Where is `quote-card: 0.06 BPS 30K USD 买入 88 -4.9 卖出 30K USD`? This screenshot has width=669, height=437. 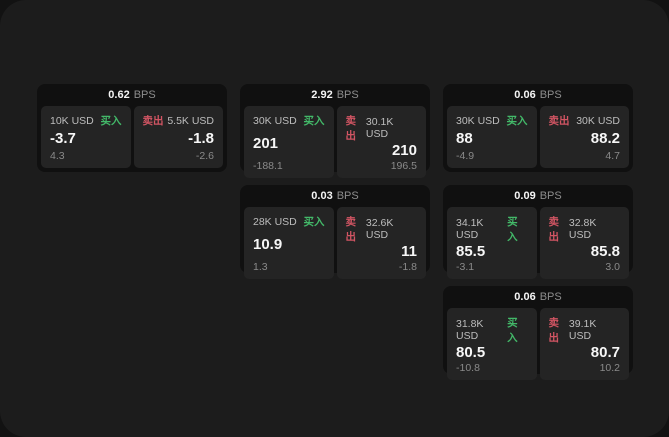
quote-card: 0.06 BPS 30K USD 买入 88 -4.9 卖出 30K USD is located at coordinates (538, 128).